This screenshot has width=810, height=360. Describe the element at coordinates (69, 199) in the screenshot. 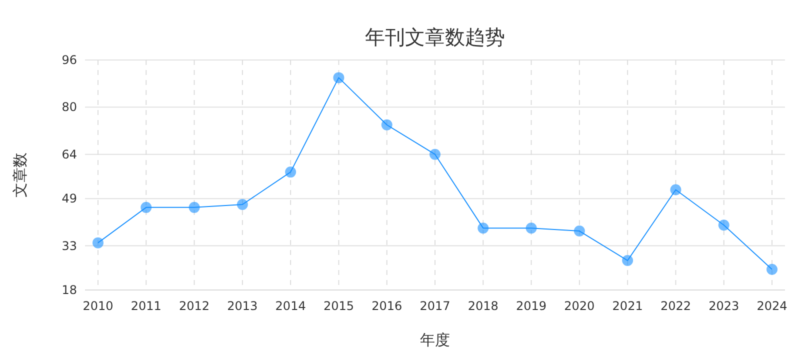

I see `y-tick-label: 49` at that location.